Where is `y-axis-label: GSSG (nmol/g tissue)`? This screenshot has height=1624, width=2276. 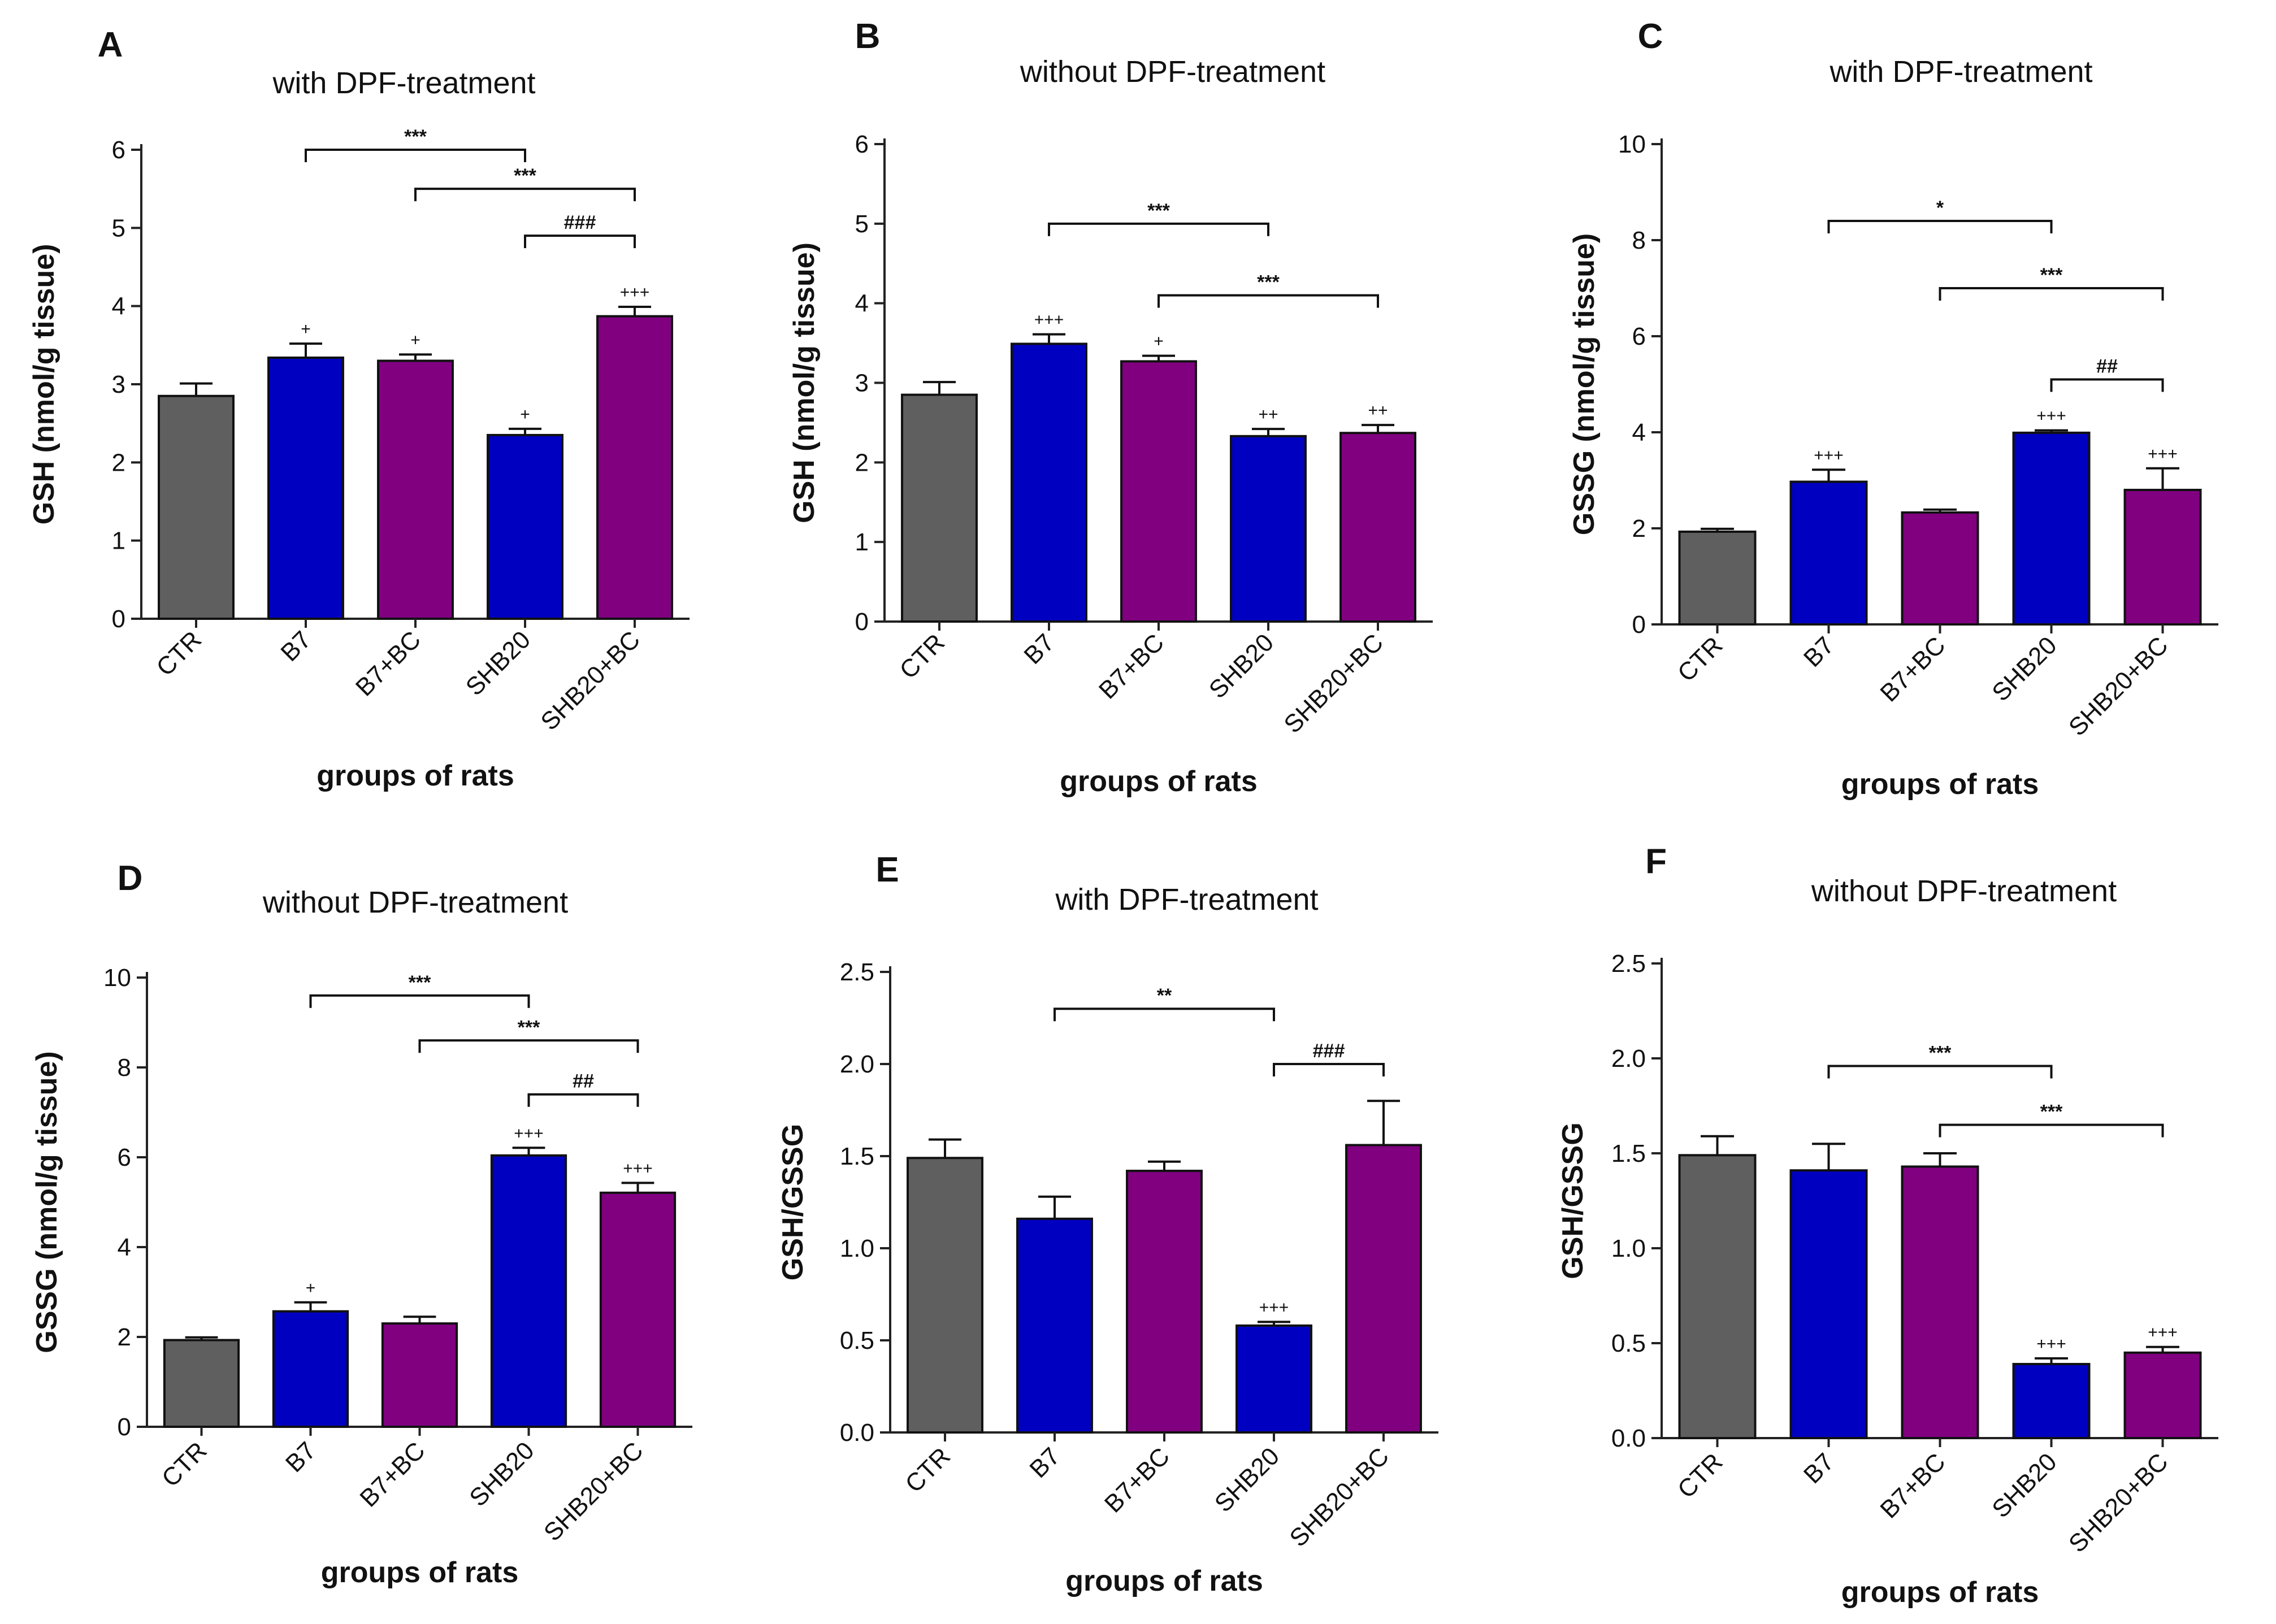
y-axis-label: GSSG (nmol/g tissue) is located at coordinates (1584, 384).